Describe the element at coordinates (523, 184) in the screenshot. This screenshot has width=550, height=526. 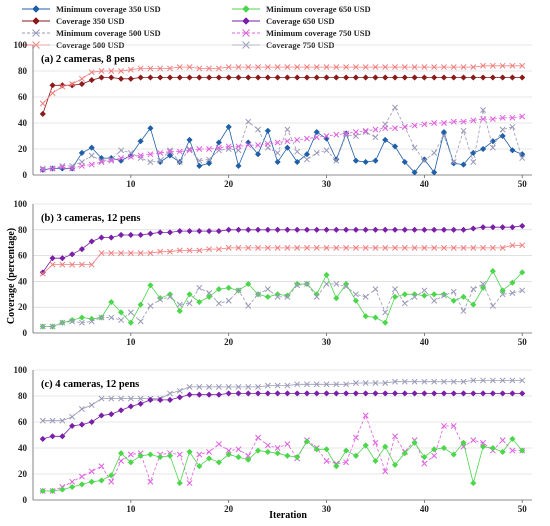
I see `x-tick-label: 50` at that location.